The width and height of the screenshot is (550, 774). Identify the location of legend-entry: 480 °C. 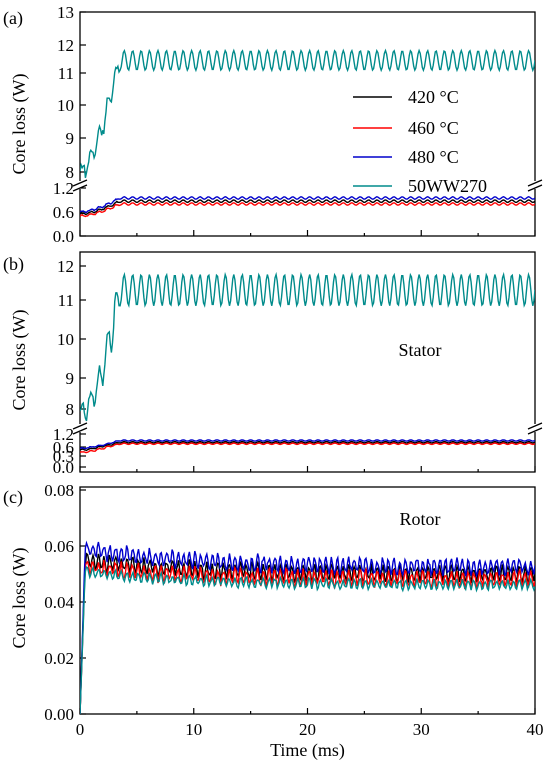
(433, 157).